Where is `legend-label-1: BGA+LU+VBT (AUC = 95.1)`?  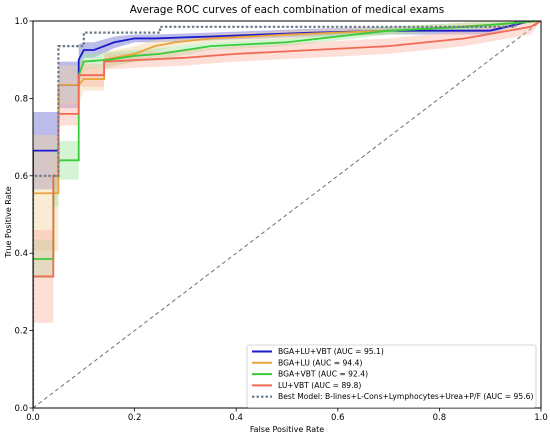
legend-label-1: BGA+LU+VBT (AUC = 95.1) is located at coordinates (331, 351).